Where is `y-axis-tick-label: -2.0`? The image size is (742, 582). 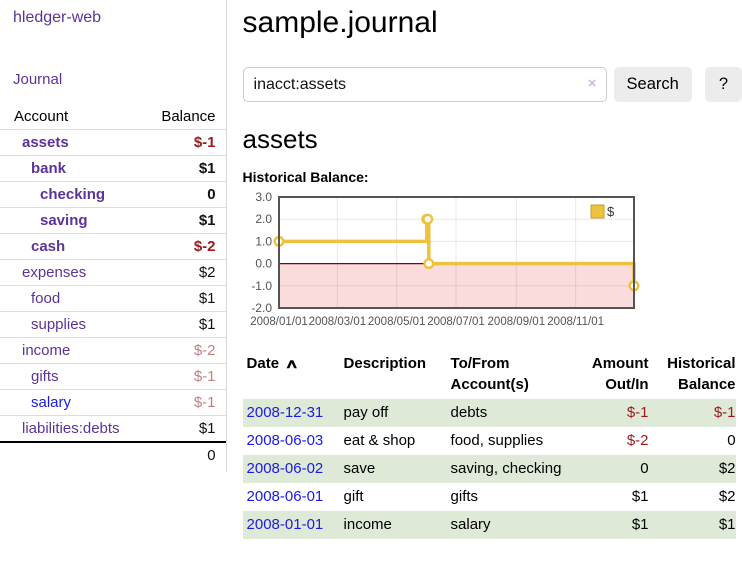
y-axis-tick-label: -2.0 is located at coordinates (261, 308).